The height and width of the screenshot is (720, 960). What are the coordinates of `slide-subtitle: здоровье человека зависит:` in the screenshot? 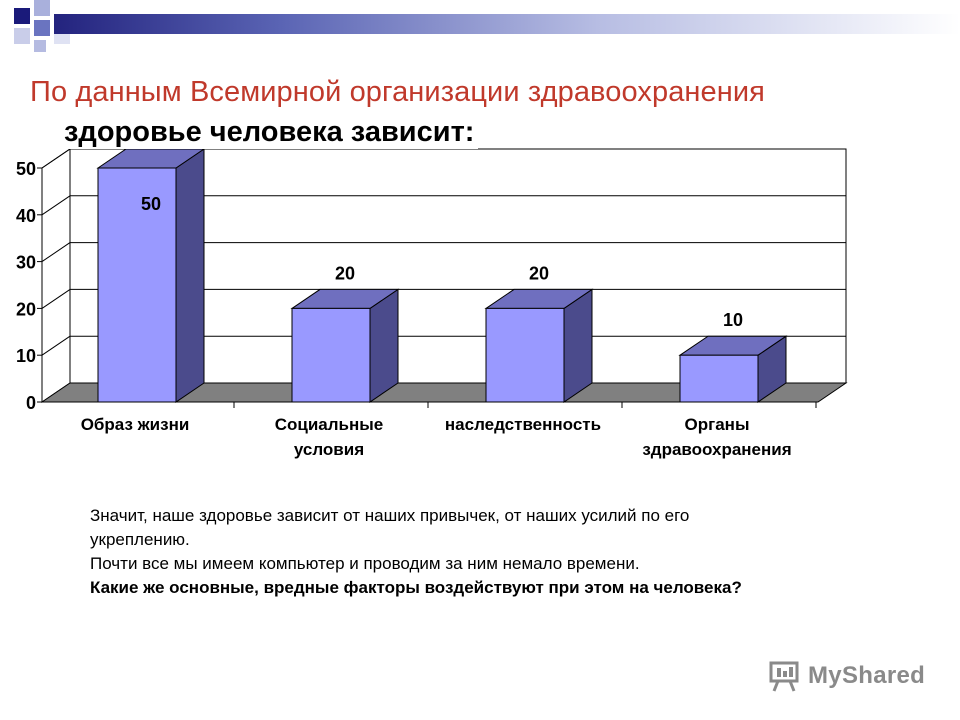 It's located at (271, 132).